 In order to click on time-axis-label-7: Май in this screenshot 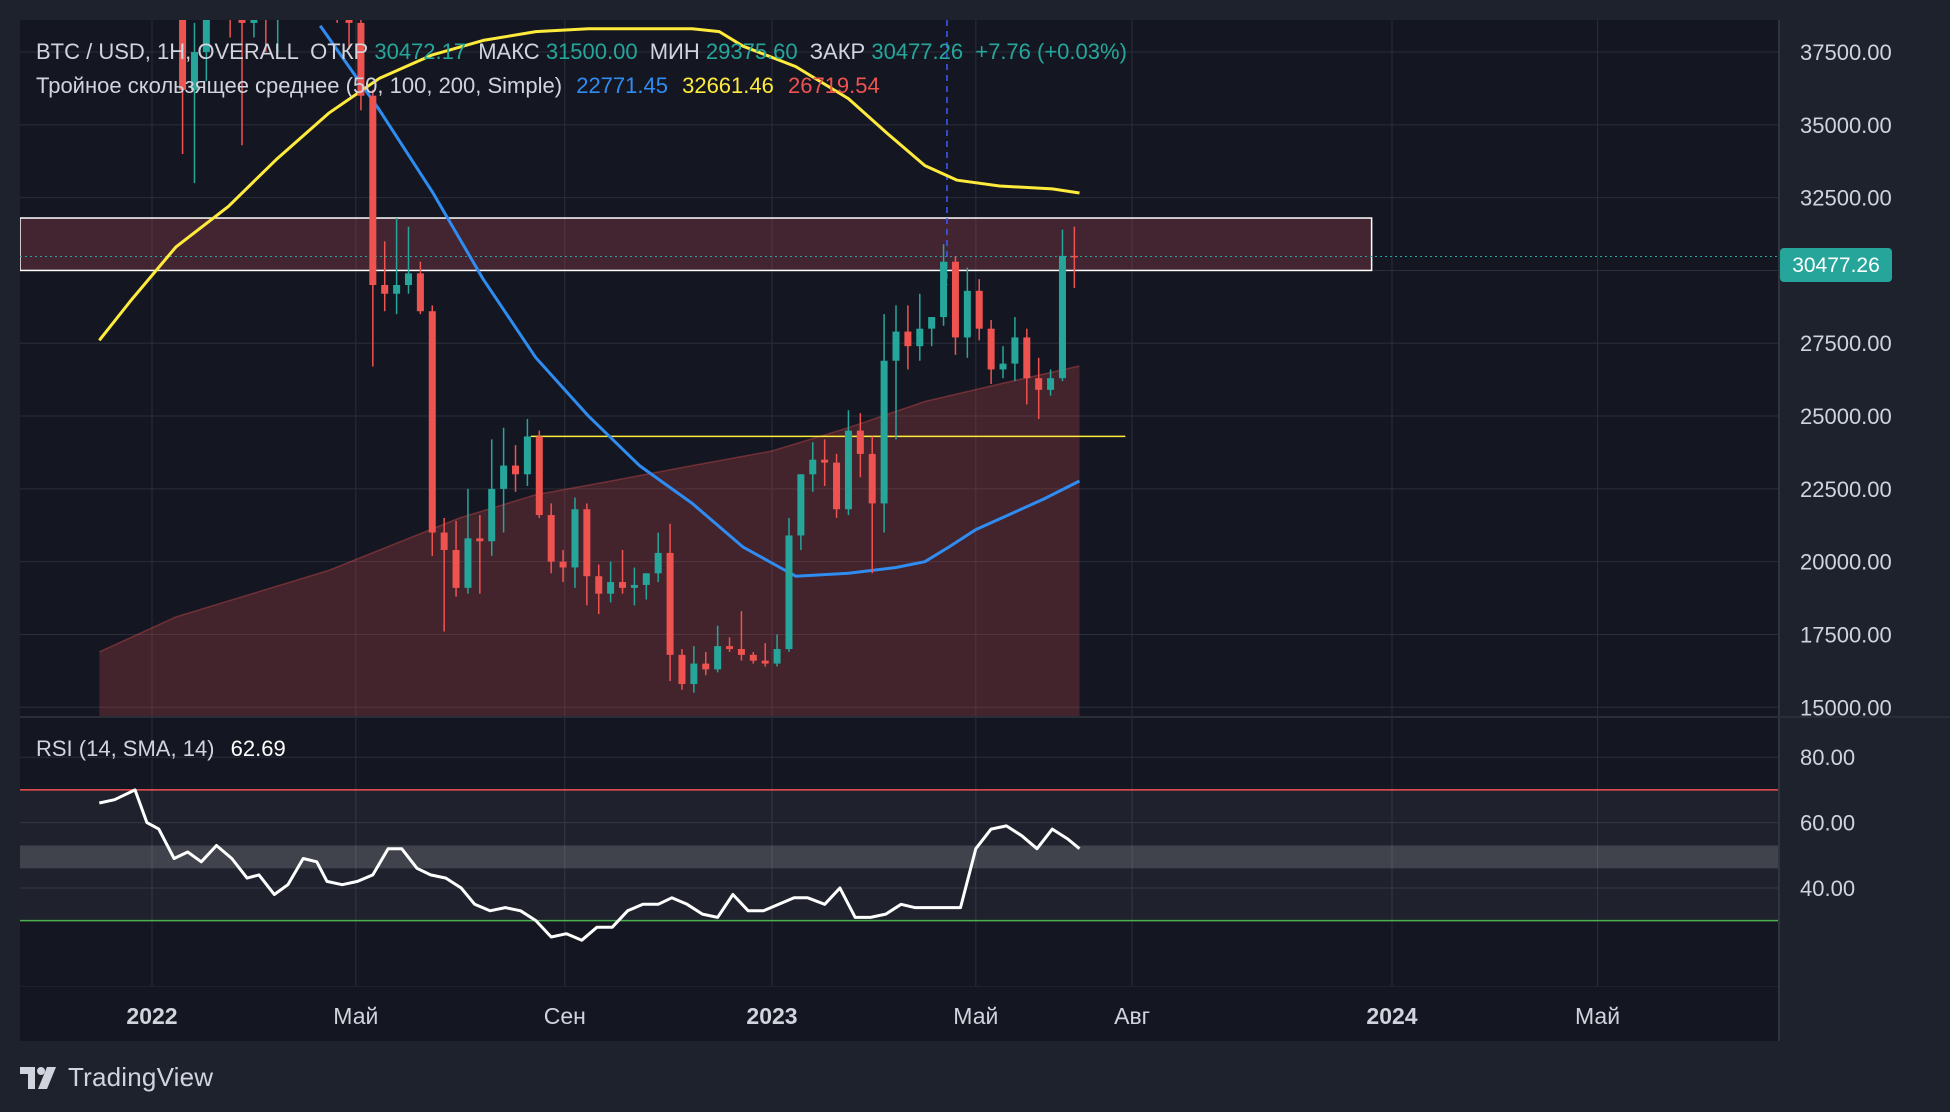, I will do `click(1597, 1016)`.